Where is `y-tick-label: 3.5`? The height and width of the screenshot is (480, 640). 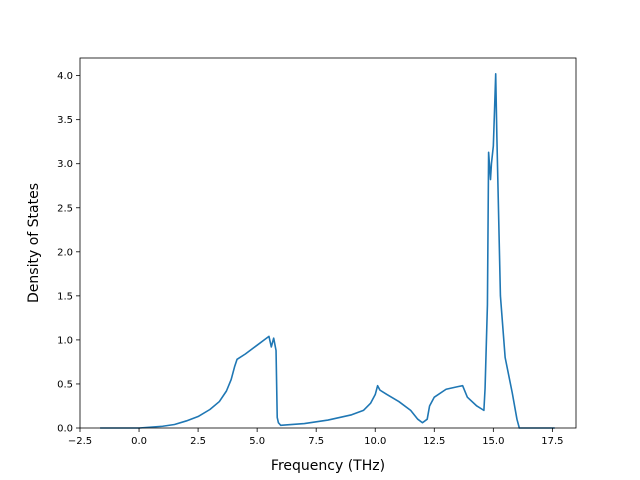
y-tick-label: 3.5 is located at coordinates (65, 120).